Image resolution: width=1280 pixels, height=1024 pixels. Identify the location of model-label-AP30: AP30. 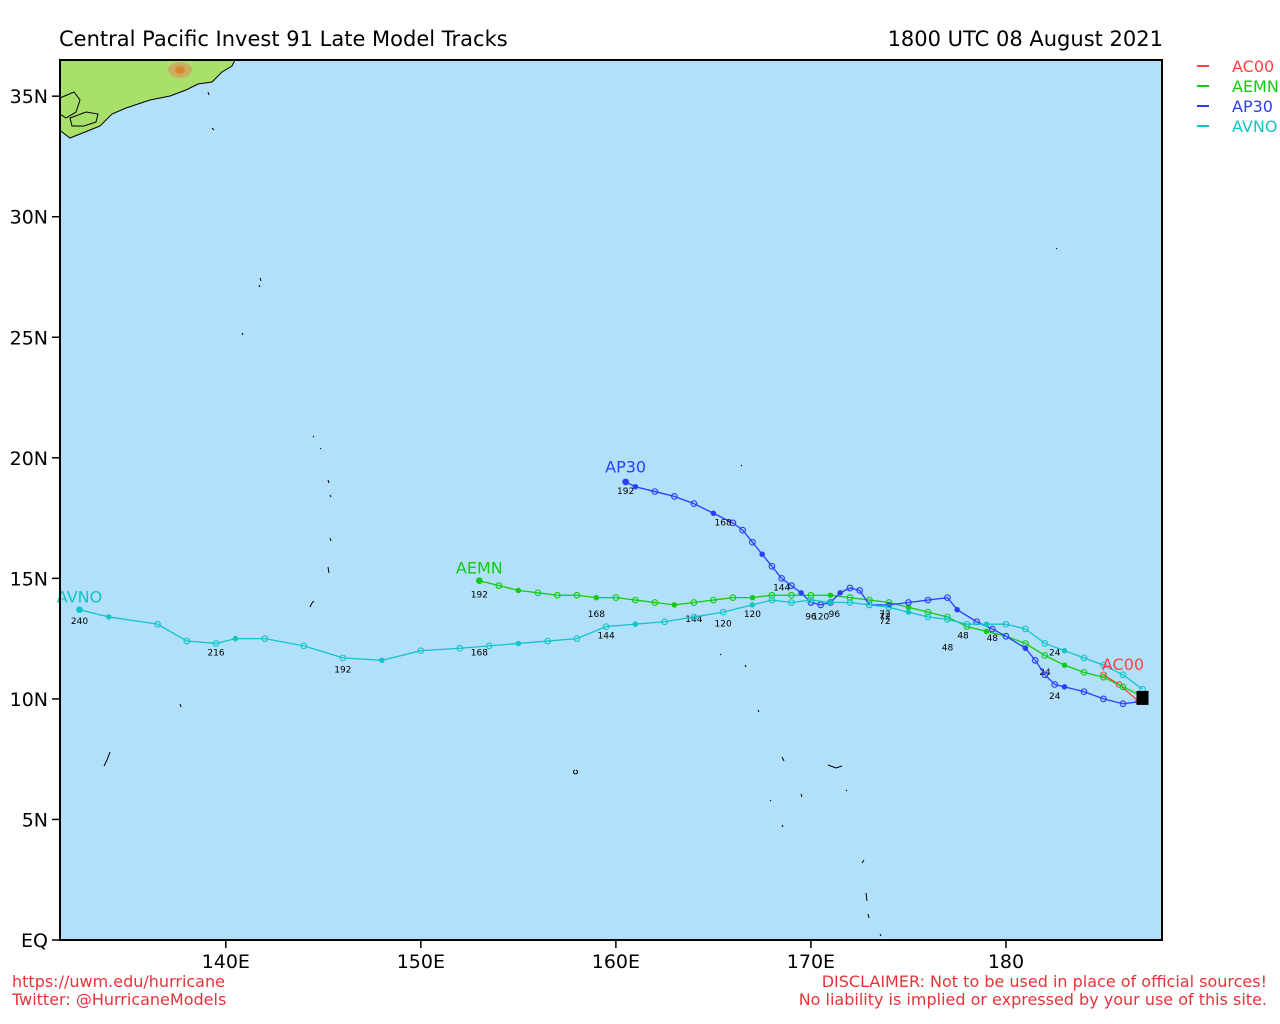
(625, 466).